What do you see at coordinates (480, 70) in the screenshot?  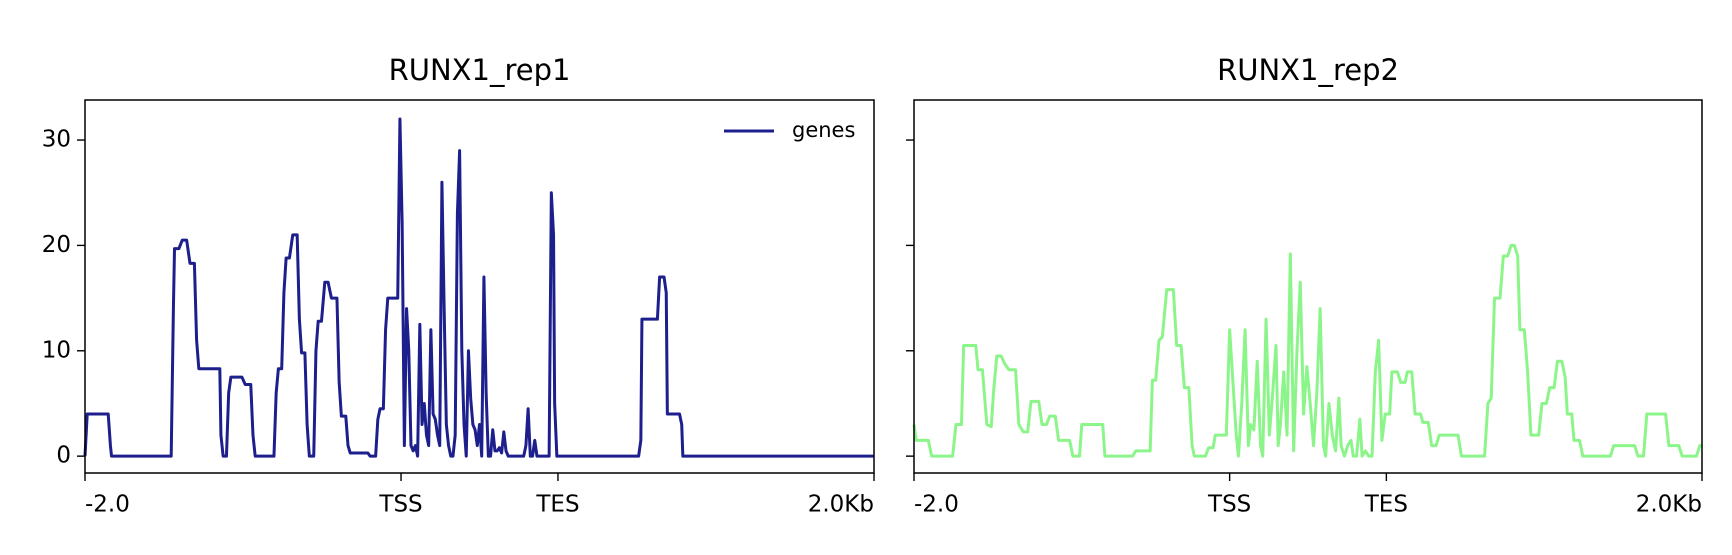 I see `panel-title: RUNX1_rep1` at bounding box center [480, 70].